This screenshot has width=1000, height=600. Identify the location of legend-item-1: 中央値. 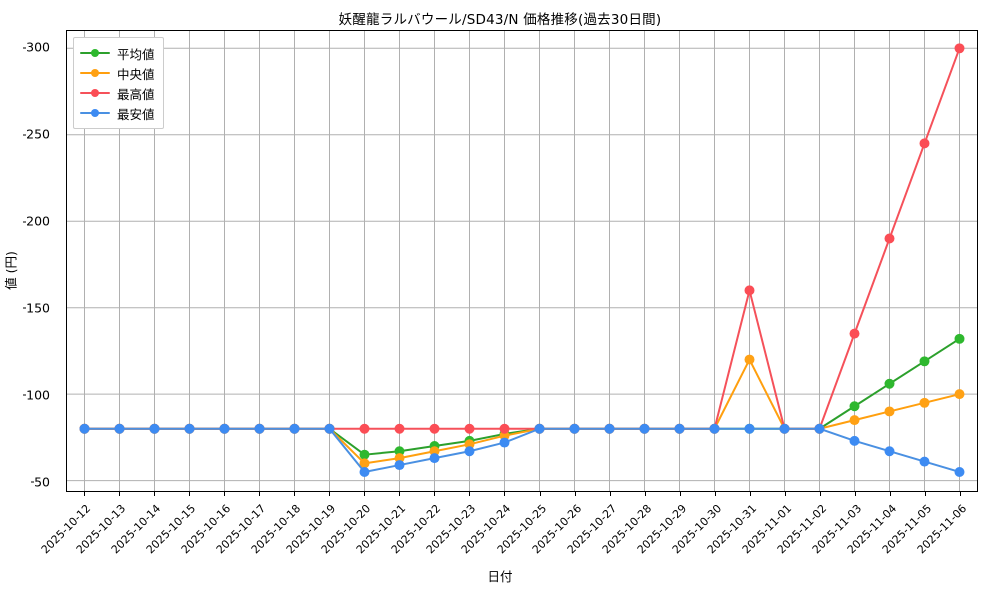
(117, 73).